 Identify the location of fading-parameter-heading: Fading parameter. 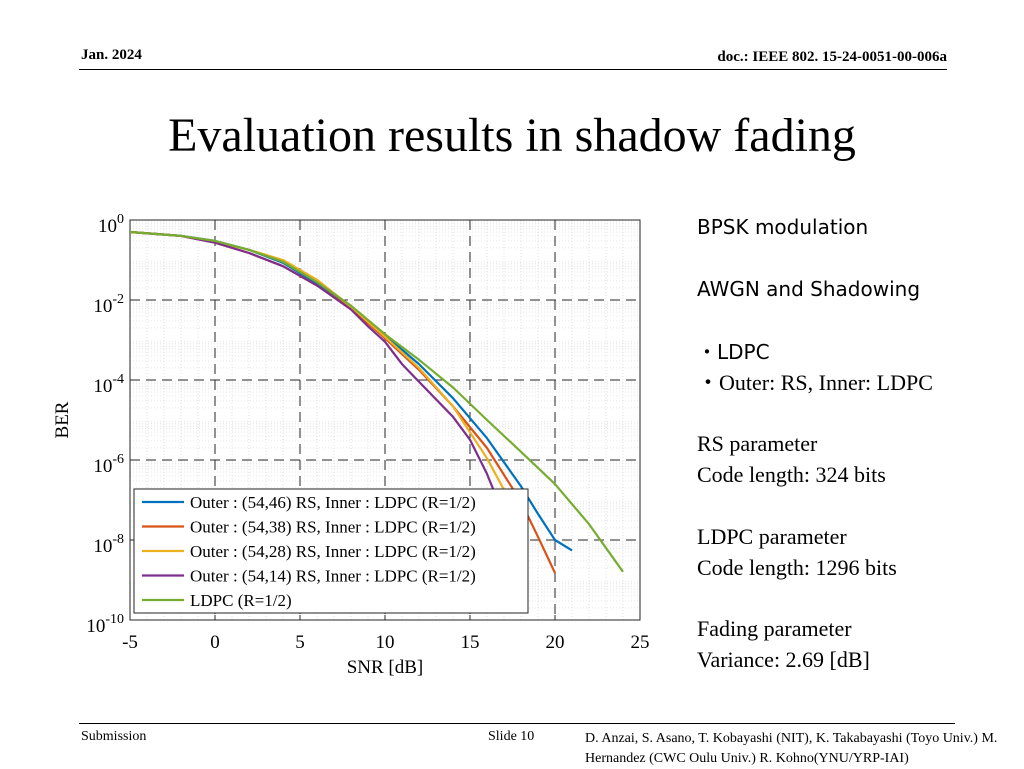
(774, 628).